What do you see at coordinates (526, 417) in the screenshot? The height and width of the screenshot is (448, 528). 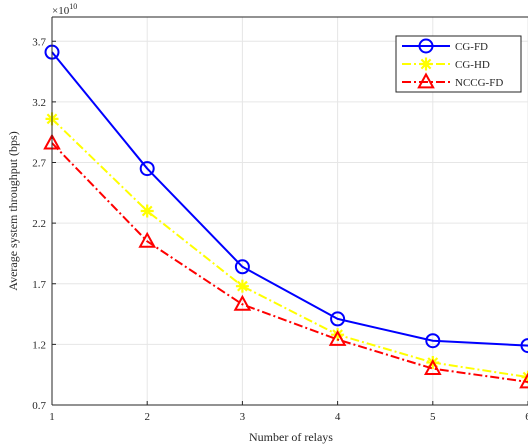 I see `x-tick-label: 6` at bounding box center [526, 417].